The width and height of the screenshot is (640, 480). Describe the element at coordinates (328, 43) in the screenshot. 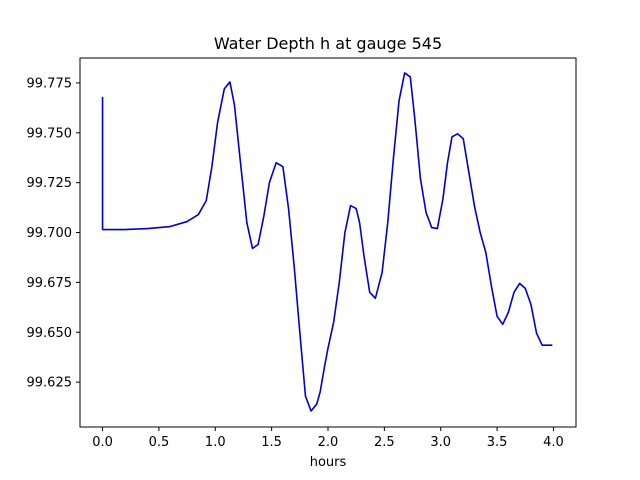

I see `chart-title: Water Depth h at gauge 545` at that location.